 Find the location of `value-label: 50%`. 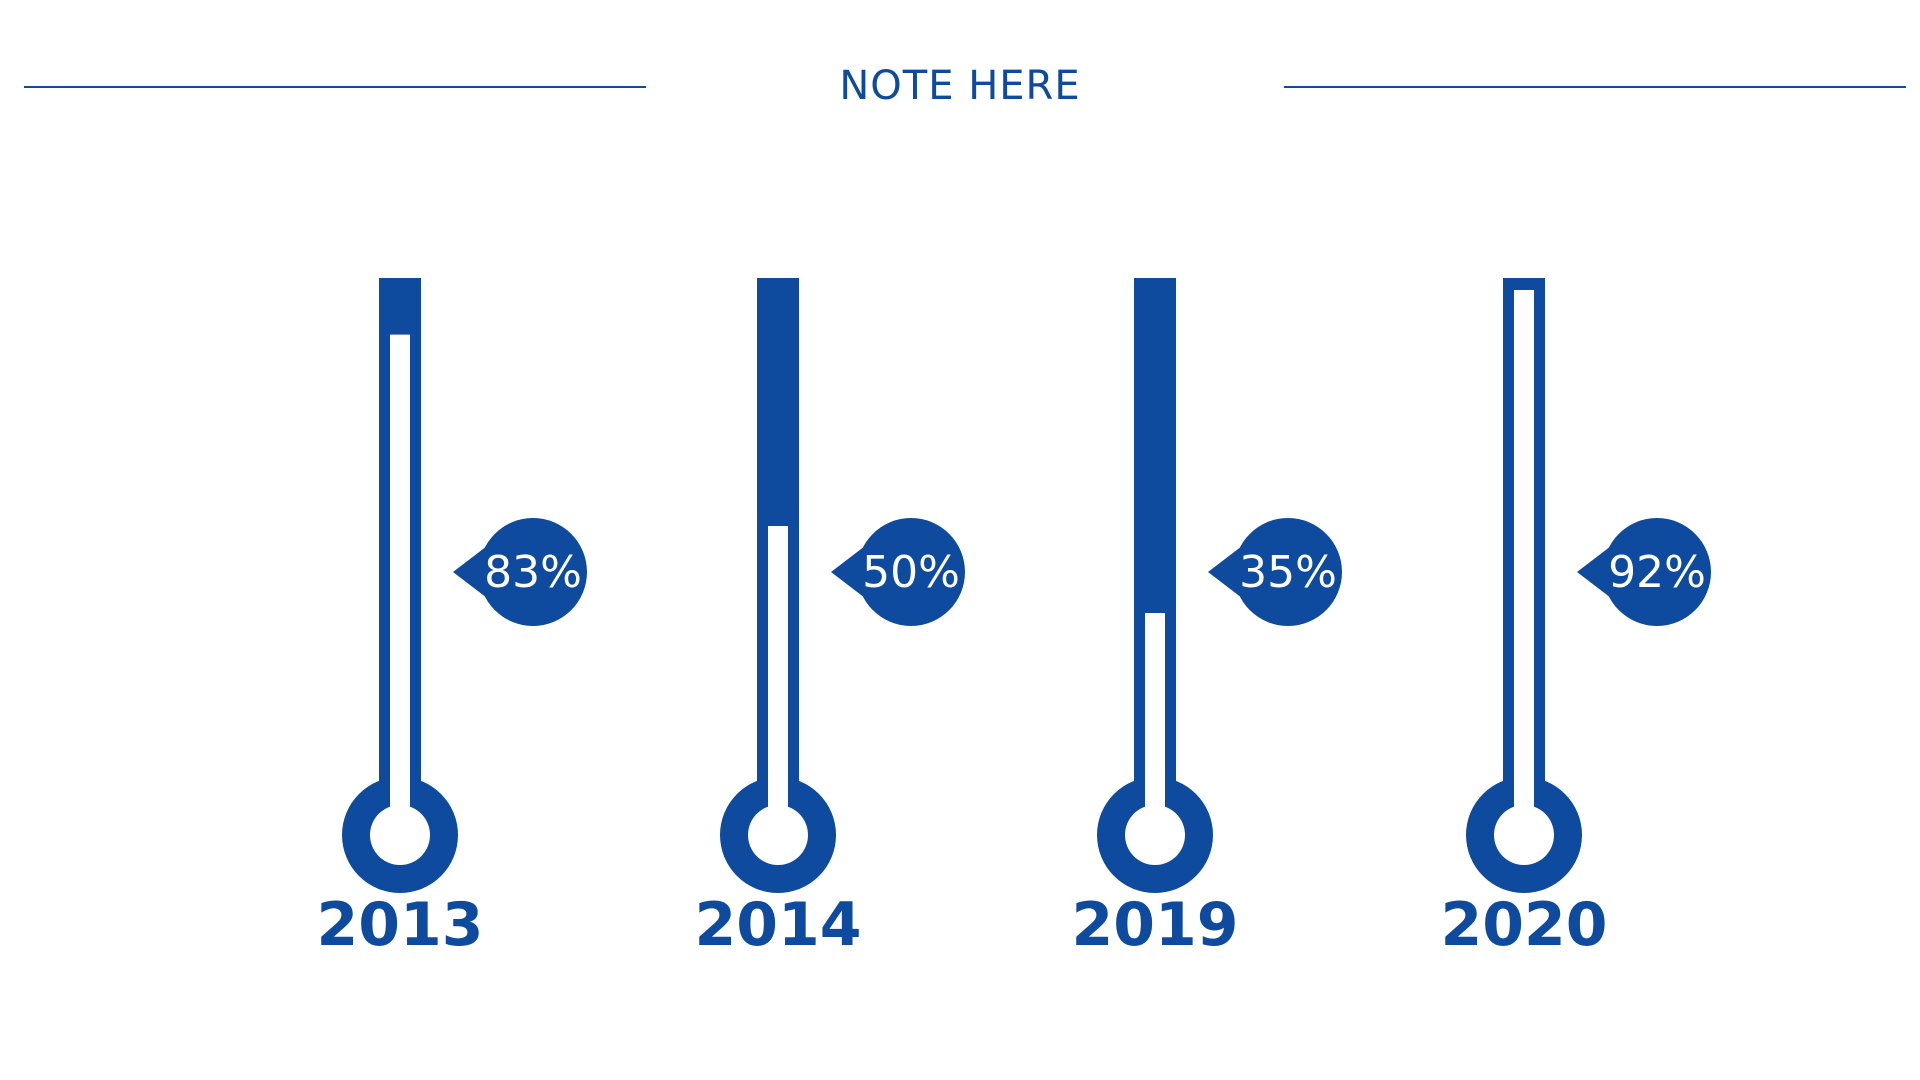

value-label: 50% is located at coordinates (911, 572).